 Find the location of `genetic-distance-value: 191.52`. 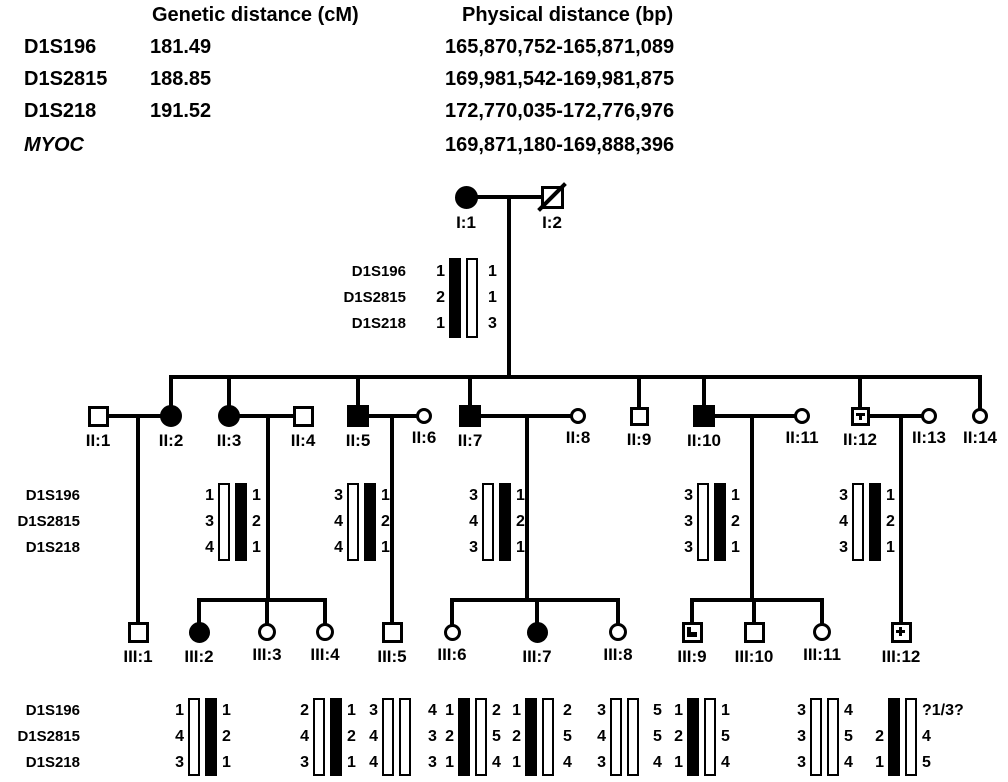

genetic-distance-value: 191.52 is located at coordinates (181, 111).